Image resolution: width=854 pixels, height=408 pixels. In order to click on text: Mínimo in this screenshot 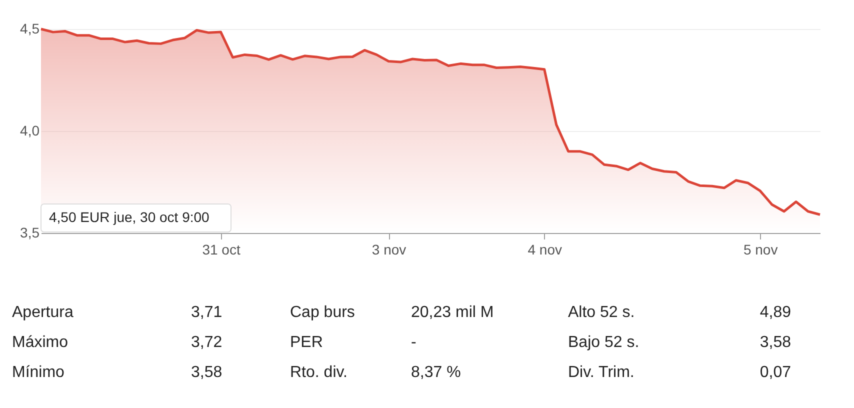, I will do `click(38, 372)`.